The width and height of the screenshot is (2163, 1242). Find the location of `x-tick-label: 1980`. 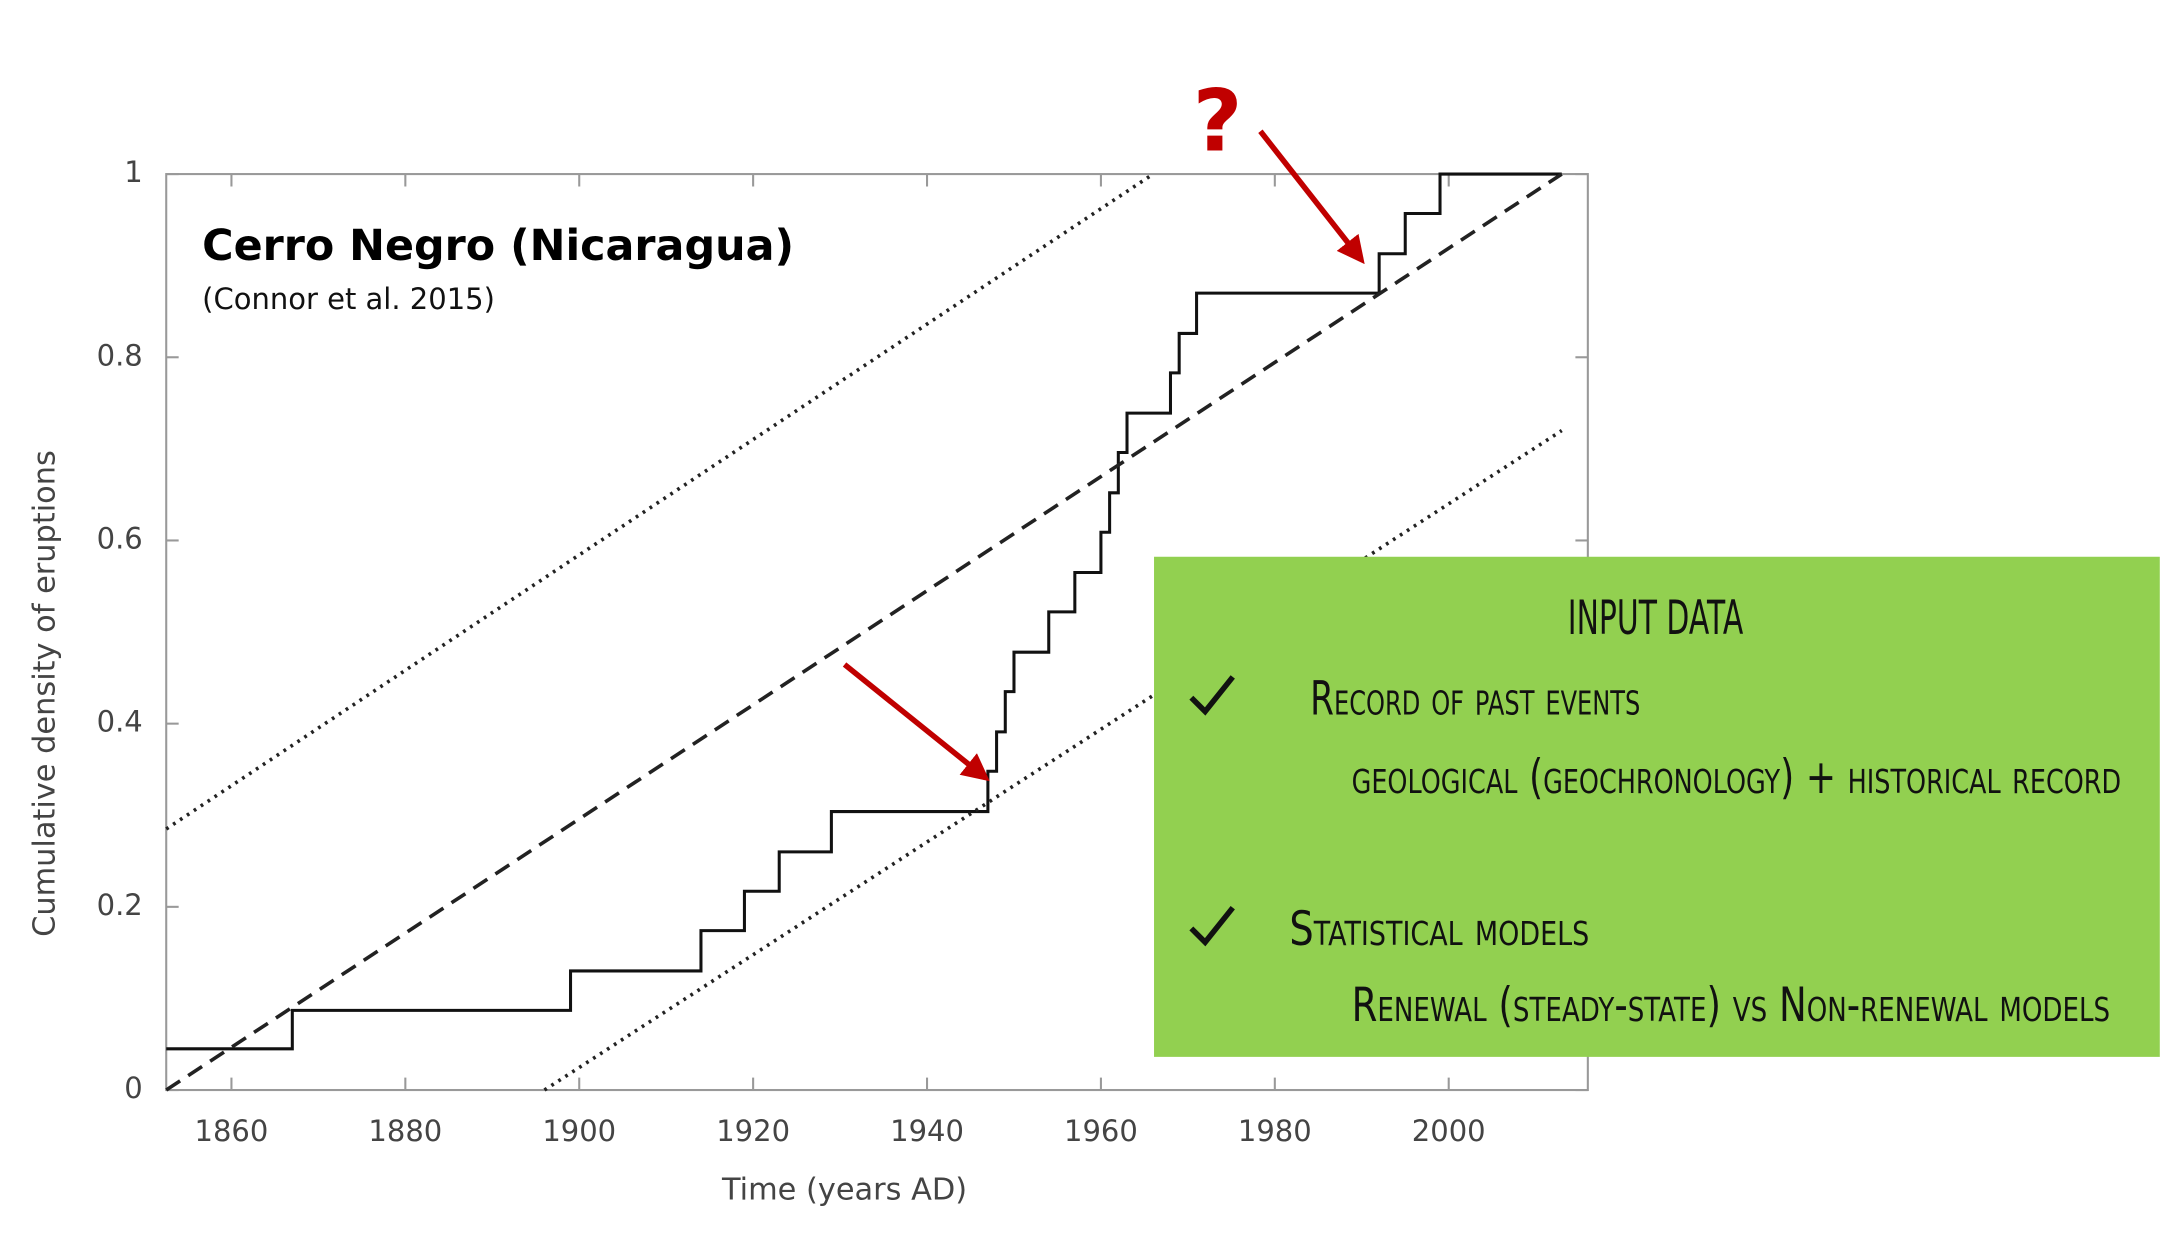

x-tick-label: 1980 is located at coordinates (1275, 1131).